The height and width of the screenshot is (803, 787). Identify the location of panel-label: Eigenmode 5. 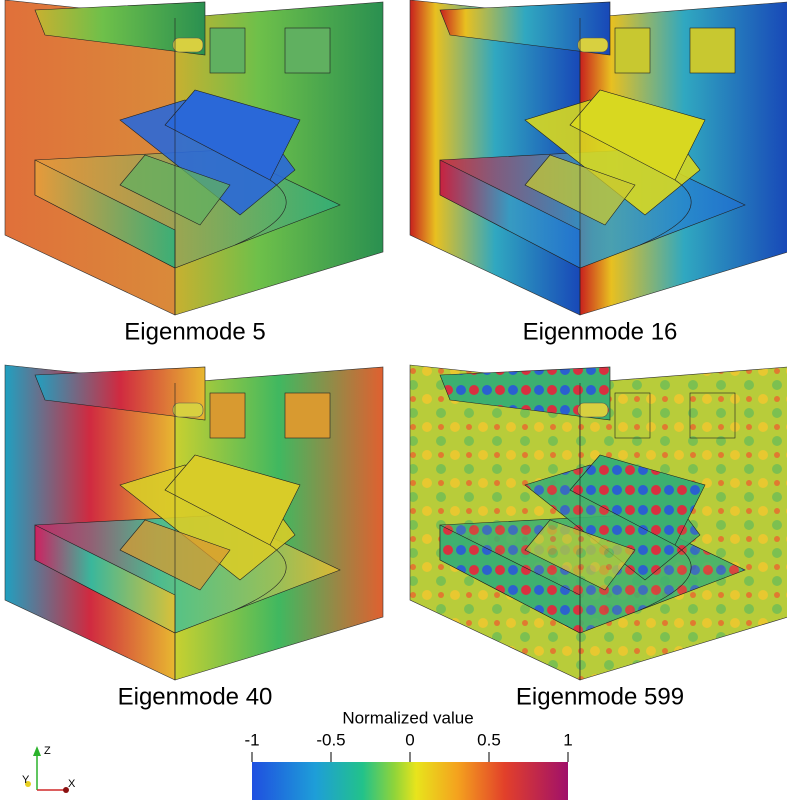
(194, 331).